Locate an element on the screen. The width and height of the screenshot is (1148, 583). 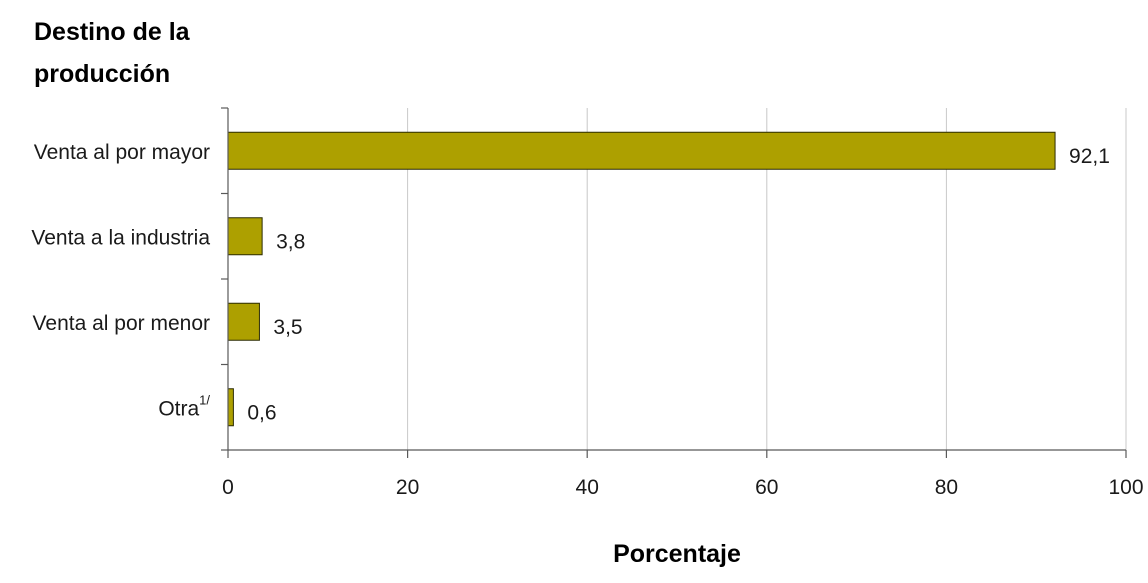
data-label-1: 92,1 is located at coordinates (1089, 156).